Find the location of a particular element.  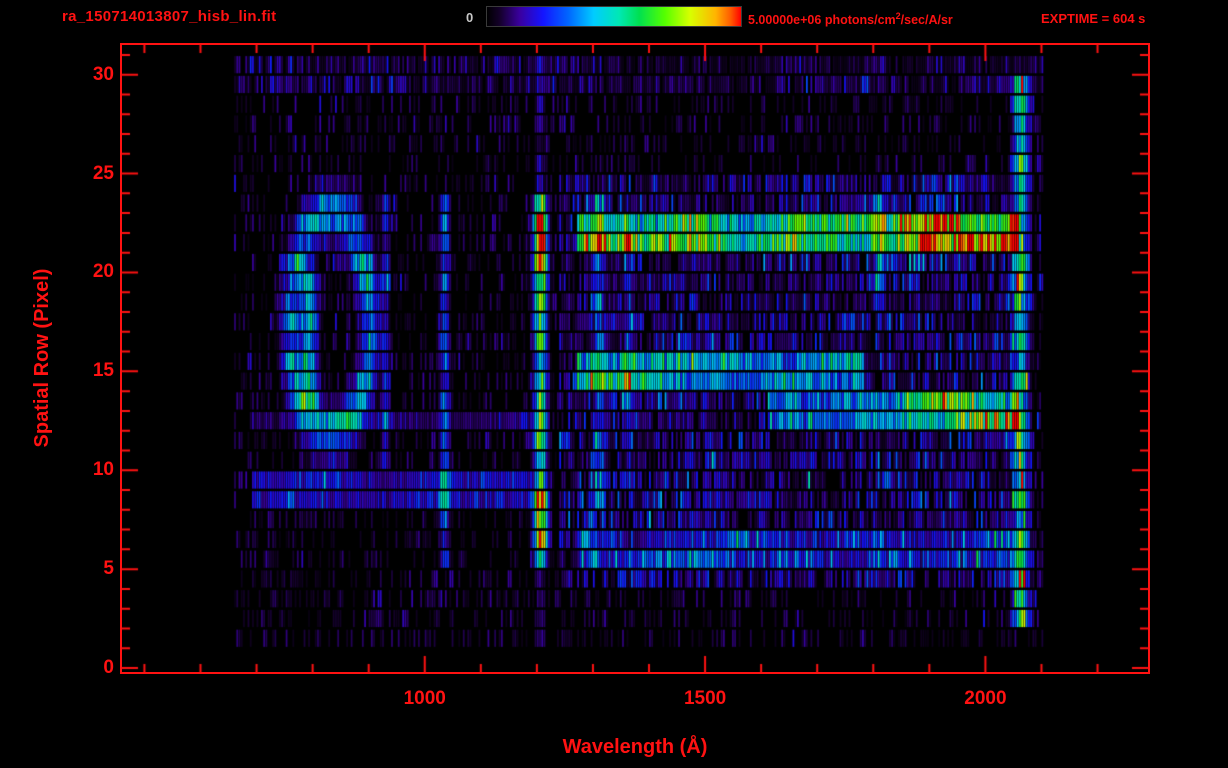

x-tick-label: 1500 is located at coordinates (705, 698).